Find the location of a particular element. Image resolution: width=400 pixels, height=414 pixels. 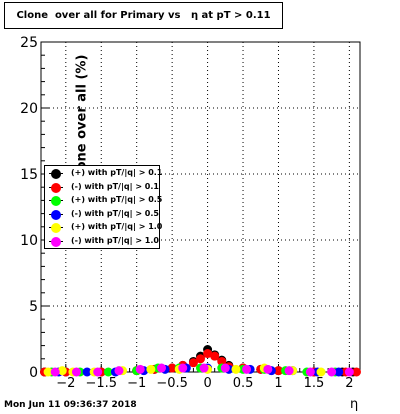

legend-label: (-) with pT/|q| > 0.5 is located at coordinates (115, 213).